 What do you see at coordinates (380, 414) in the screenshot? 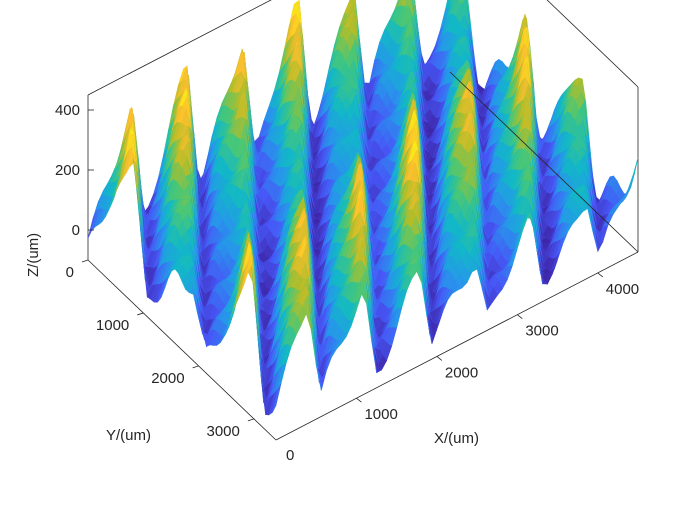
I see `x-tick-label: 1000` at bounding box center [380, 414].